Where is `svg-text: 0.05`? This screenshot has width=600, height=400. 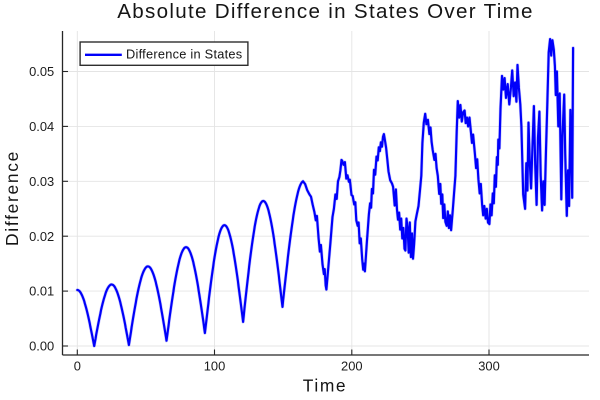
svg-text: 0.05 is located at coordinates (41, 71).